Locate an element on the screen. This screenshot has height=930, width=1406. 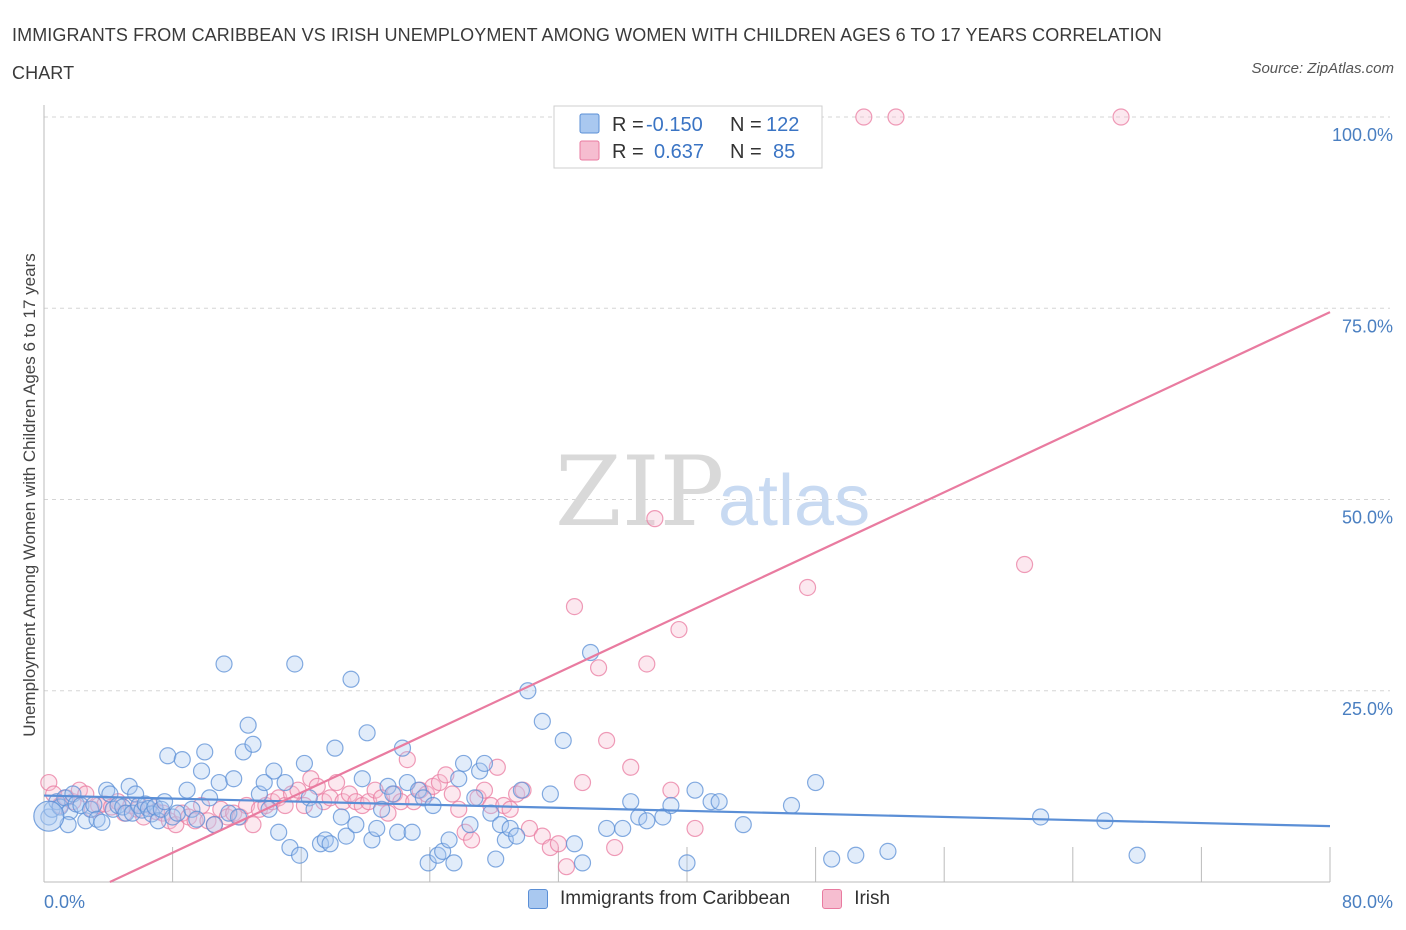
legend-swatch-caribbean is located at coordinates (589, 123).